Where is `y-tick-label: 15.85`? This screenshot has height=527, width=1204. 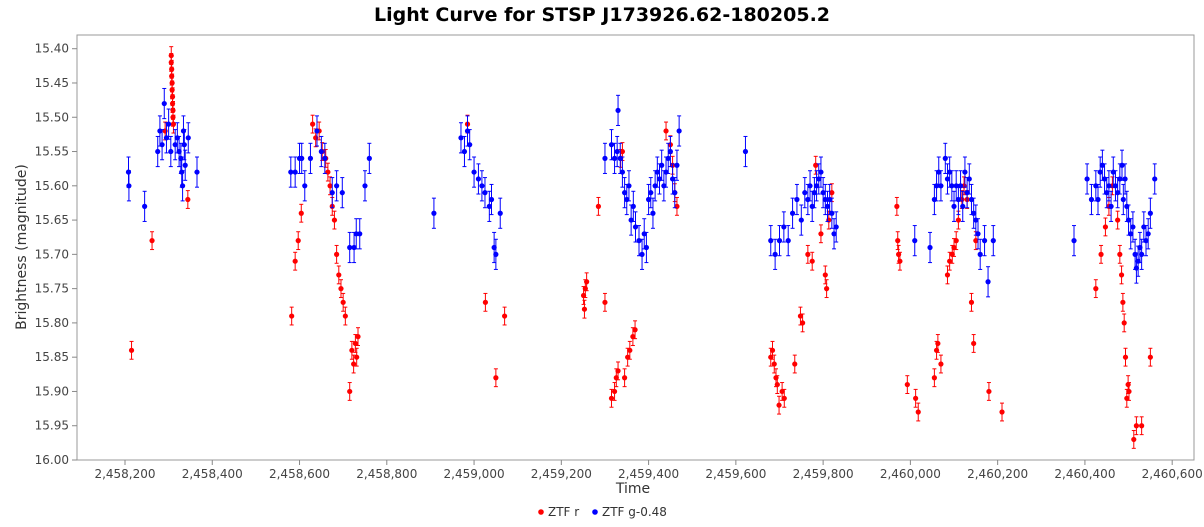 y-tick-label: 15.85 is located at coordinates (52, 357).